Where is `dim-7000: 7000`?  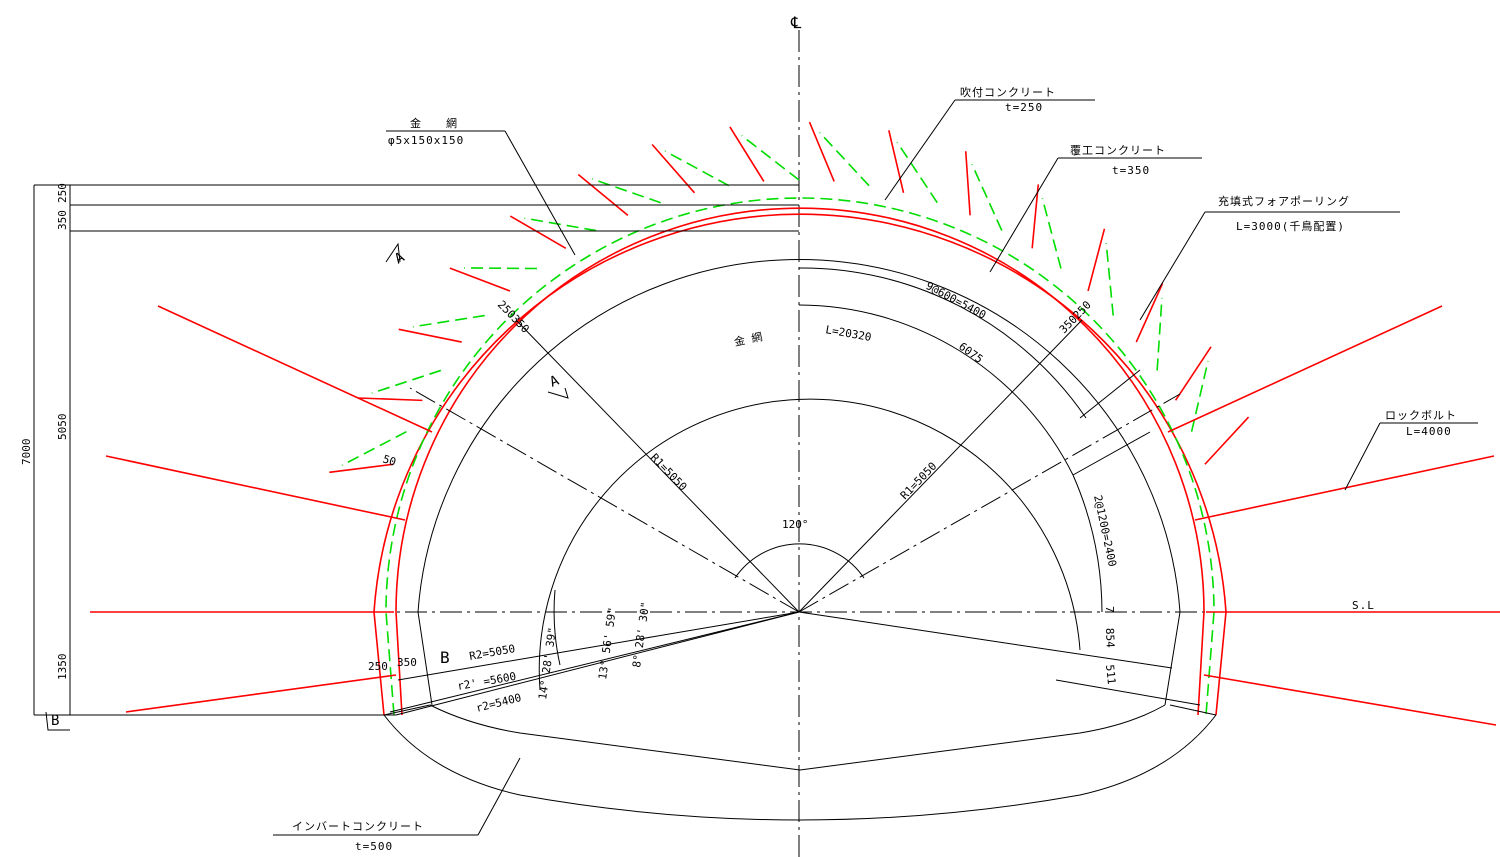 dim-7000: 7000 is located at coordinates (26, 452).